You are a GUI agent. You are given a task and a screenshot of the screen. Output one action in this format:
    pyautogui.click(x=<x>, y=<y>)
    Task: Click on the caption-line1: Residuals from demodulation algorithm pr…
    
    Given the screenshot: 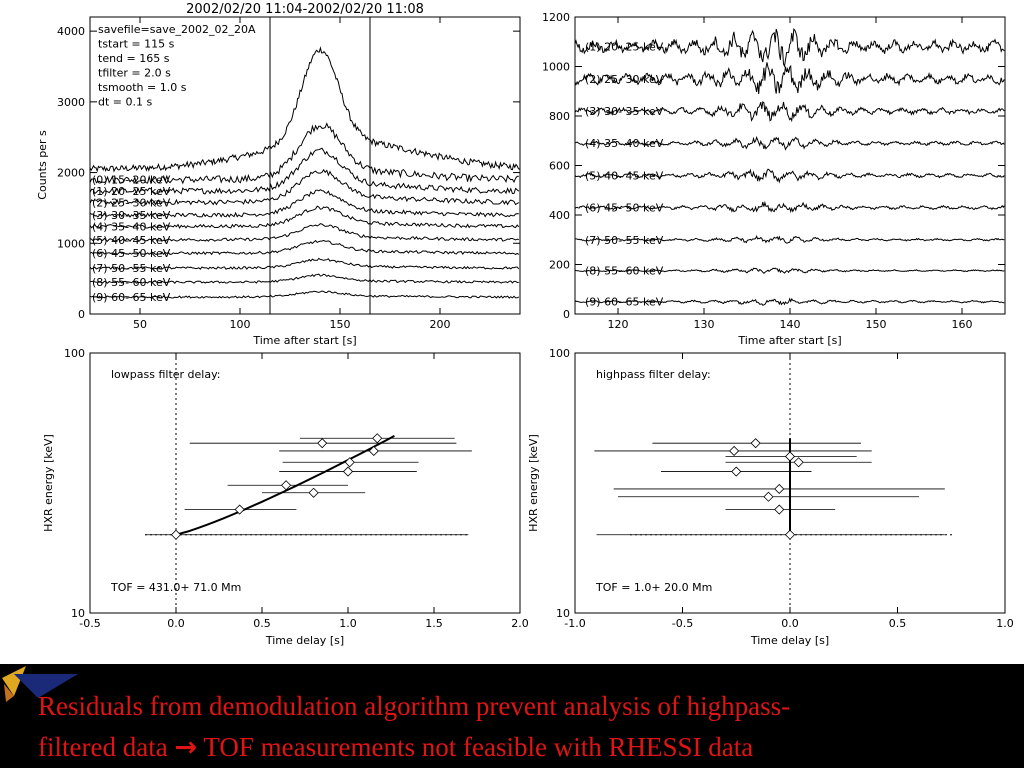 What is the action you would take?
    pyautogui.click(x=414, y=706)
    